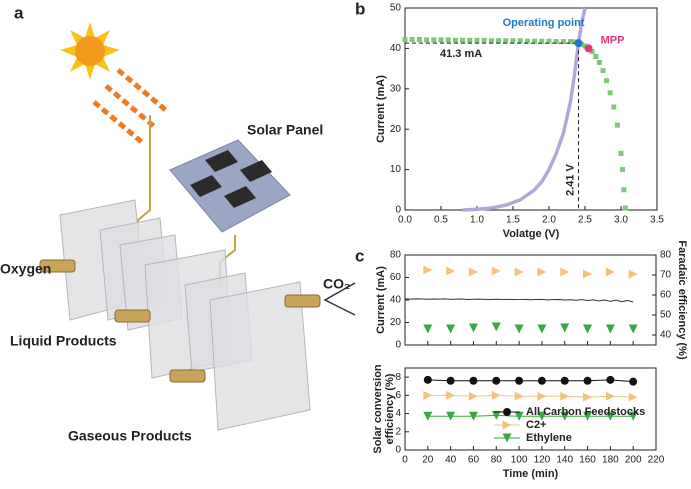 Image resolution: width=691 pixels, height=489 pixels. Describe the element at coordinates (19, 12) in the screenshot. I see `panel-label: a` at that location.